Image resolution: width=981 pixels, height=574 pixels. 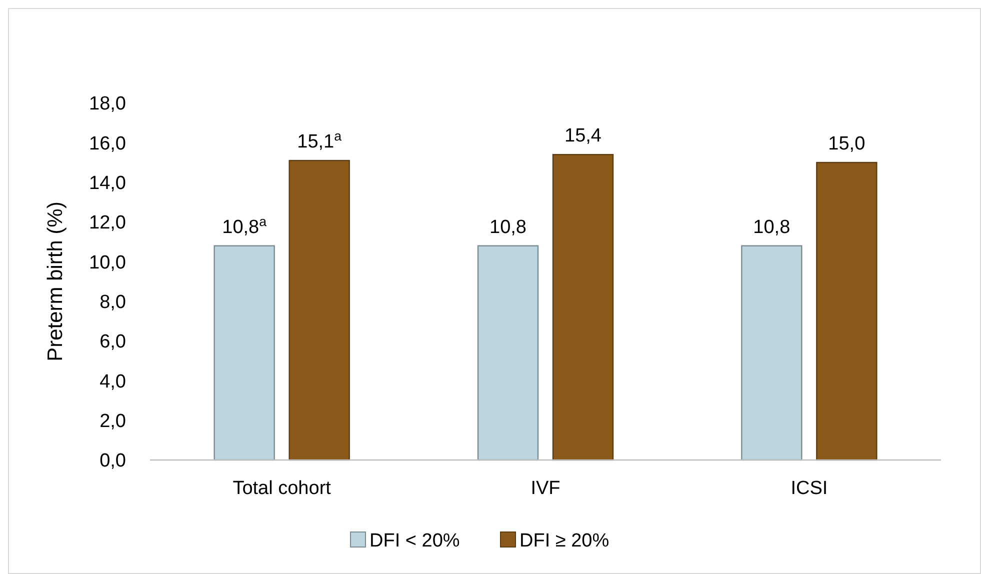 What do you see at coordinates (107, 263) in the screenshot?
I see `y-tick-label: 10,0` at bounding box center [107, 263].